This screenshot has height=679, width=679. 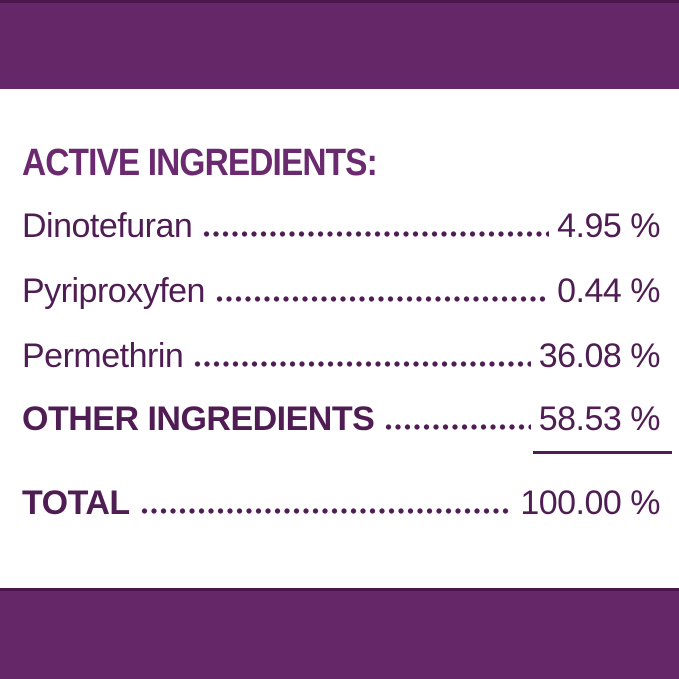 I want to click on ingredient-percentage: 36.08 %, so click(x=599, y=356).